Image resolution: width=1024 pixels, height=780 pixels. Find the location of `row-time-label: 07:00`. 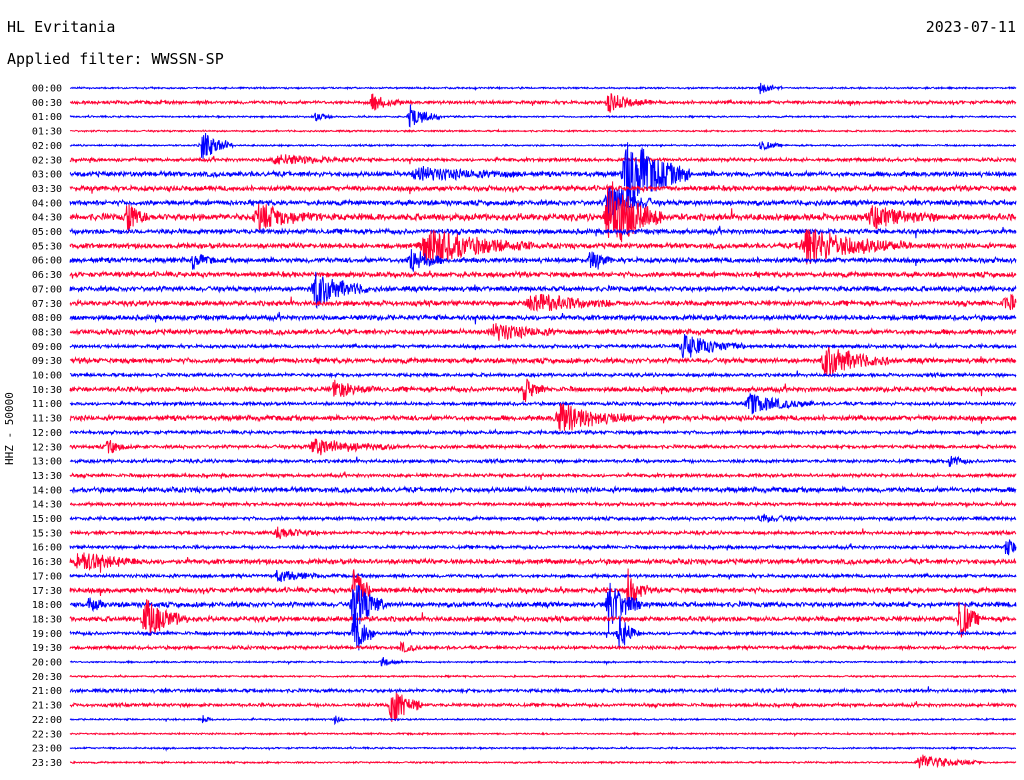

row-time-label: 07:00 is located at coordinates (47, 289).